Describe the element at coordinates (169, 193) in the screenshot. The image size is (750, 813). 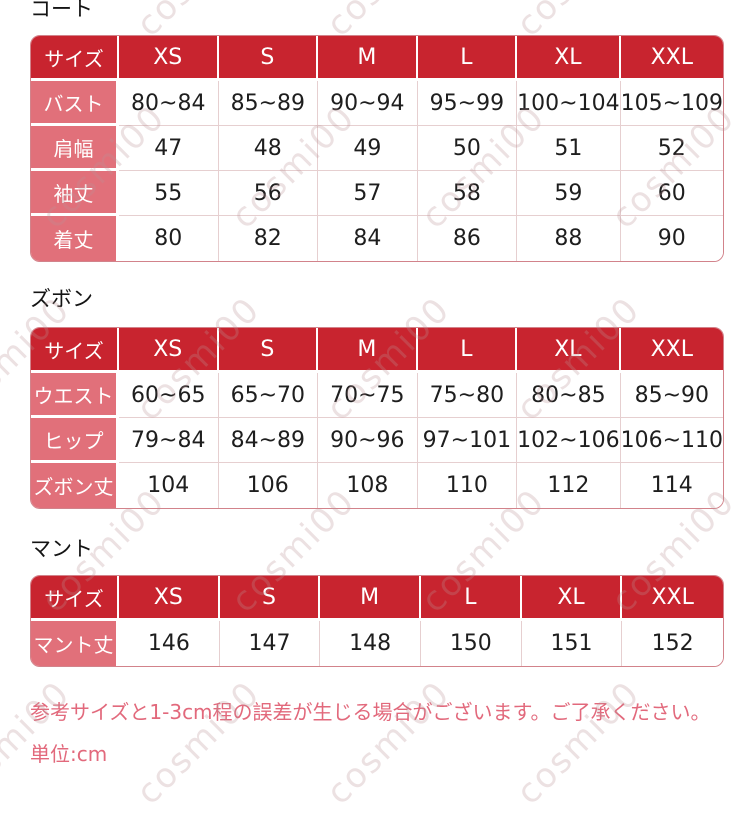
I see `data-cell: 55` at that location.